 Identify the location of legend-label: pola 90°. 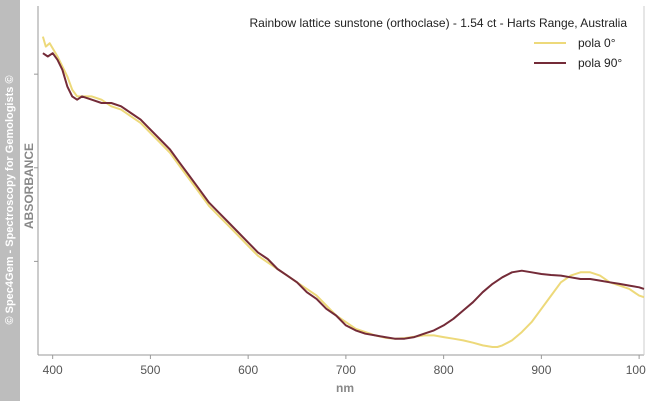
(600, 63).